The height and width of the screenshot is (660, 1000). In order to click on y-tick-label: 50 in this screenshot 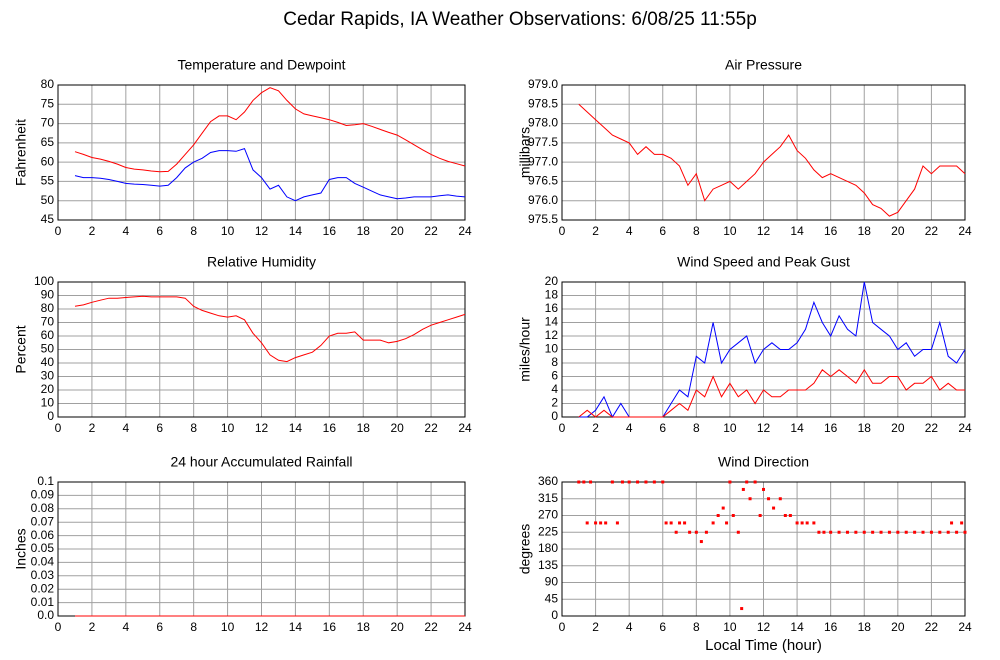, I will do `click(48, 200)`.